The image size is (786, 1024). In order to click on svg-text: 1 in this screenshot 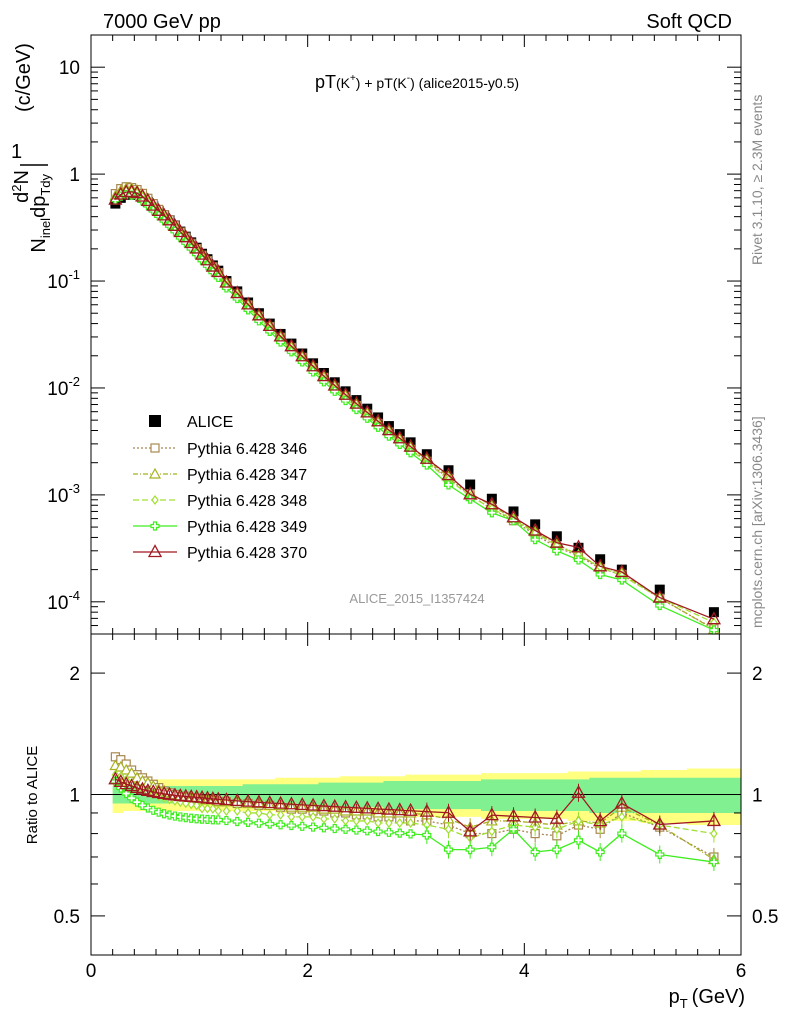, I will do `click(16, 152)`.